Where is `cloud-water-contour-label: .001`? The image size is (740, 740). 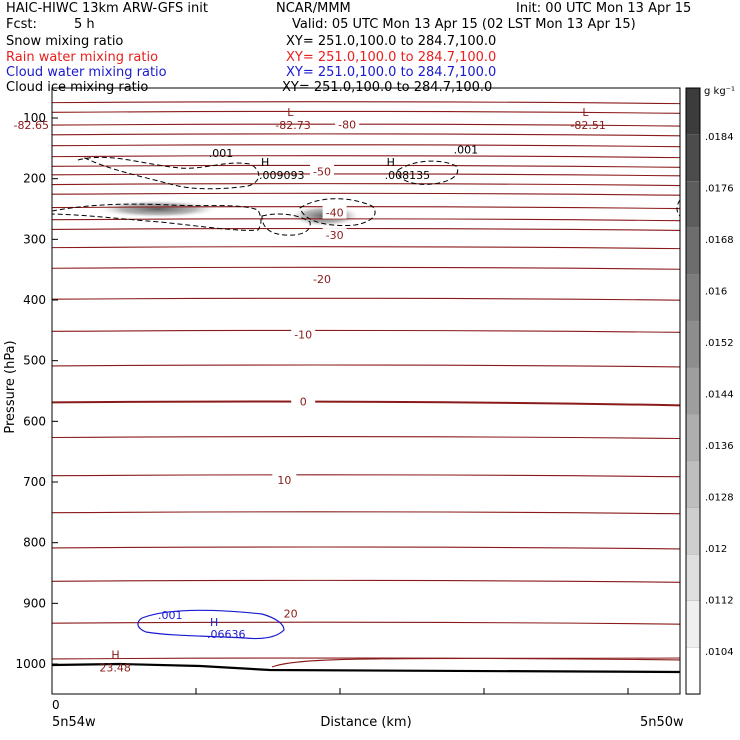 cloud-water-contour-label: .001 is located at coordinates (170, 615).